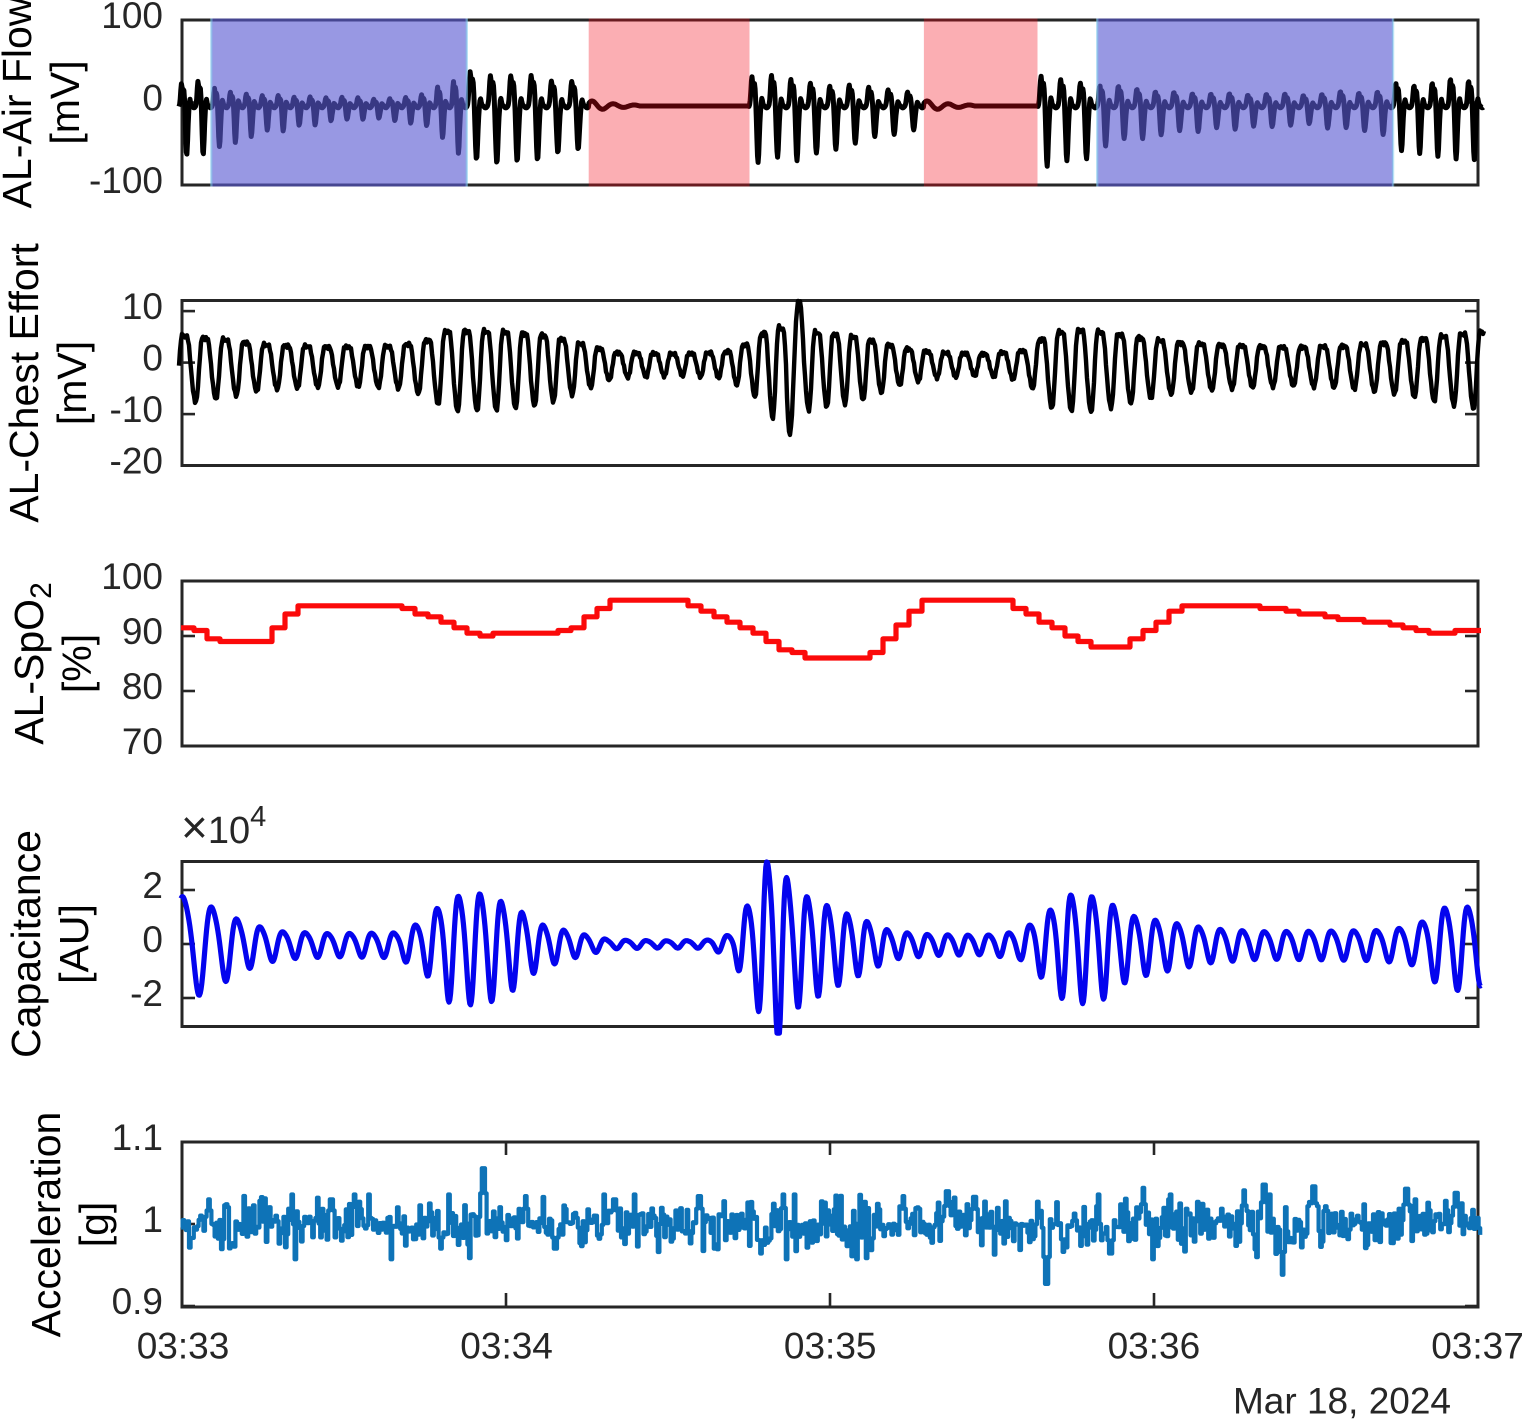 The width and height of the screenshot is (1524, 1423). What do you see at coordinates (32, 663) in the screenshot?
I see `svg-text: AL-SpO2` at bounding box center [32, 663].